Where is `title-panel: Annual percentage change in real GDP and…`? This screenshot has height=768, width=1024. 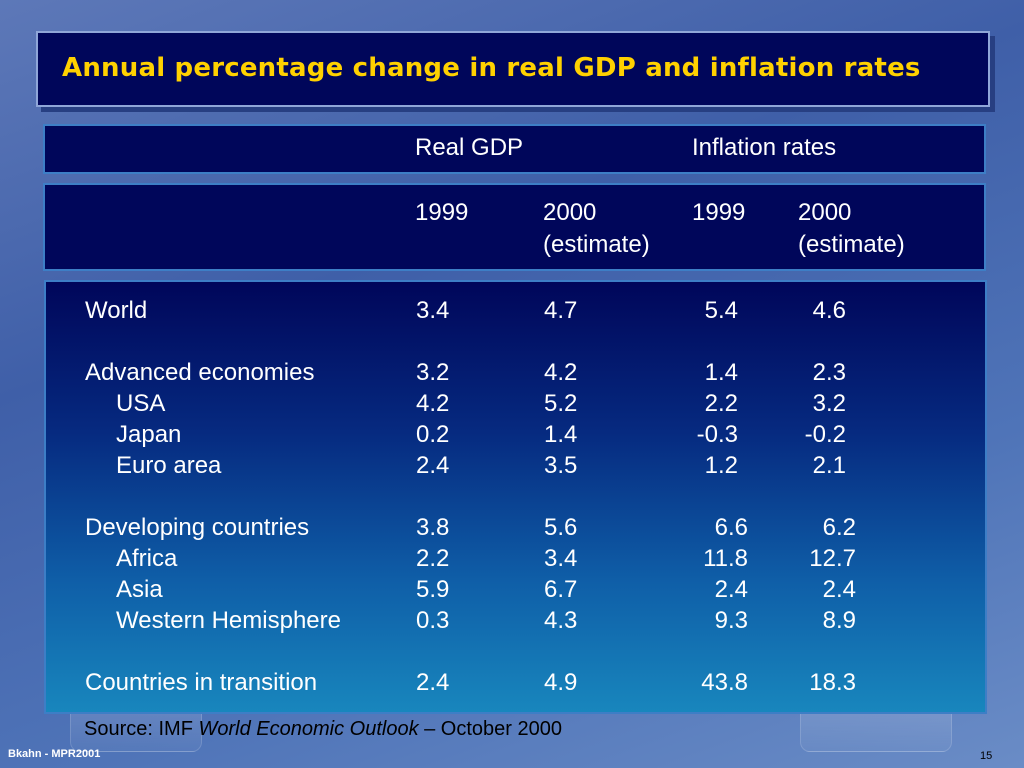
title-panel: Annual percentage change in real GDP and… is located at coordinates (513, 69).